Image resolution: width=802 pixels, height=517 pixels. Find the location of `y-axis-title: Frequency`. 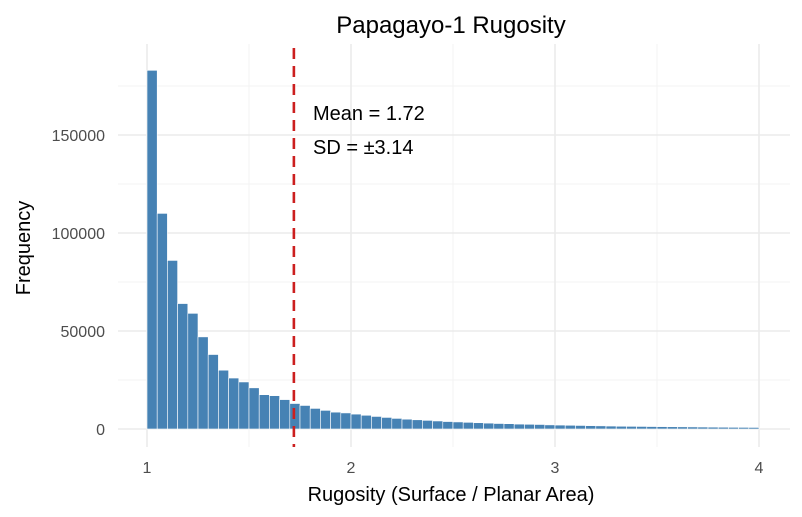

y-axis-title: Frequency is located at coordinates (24, 248).